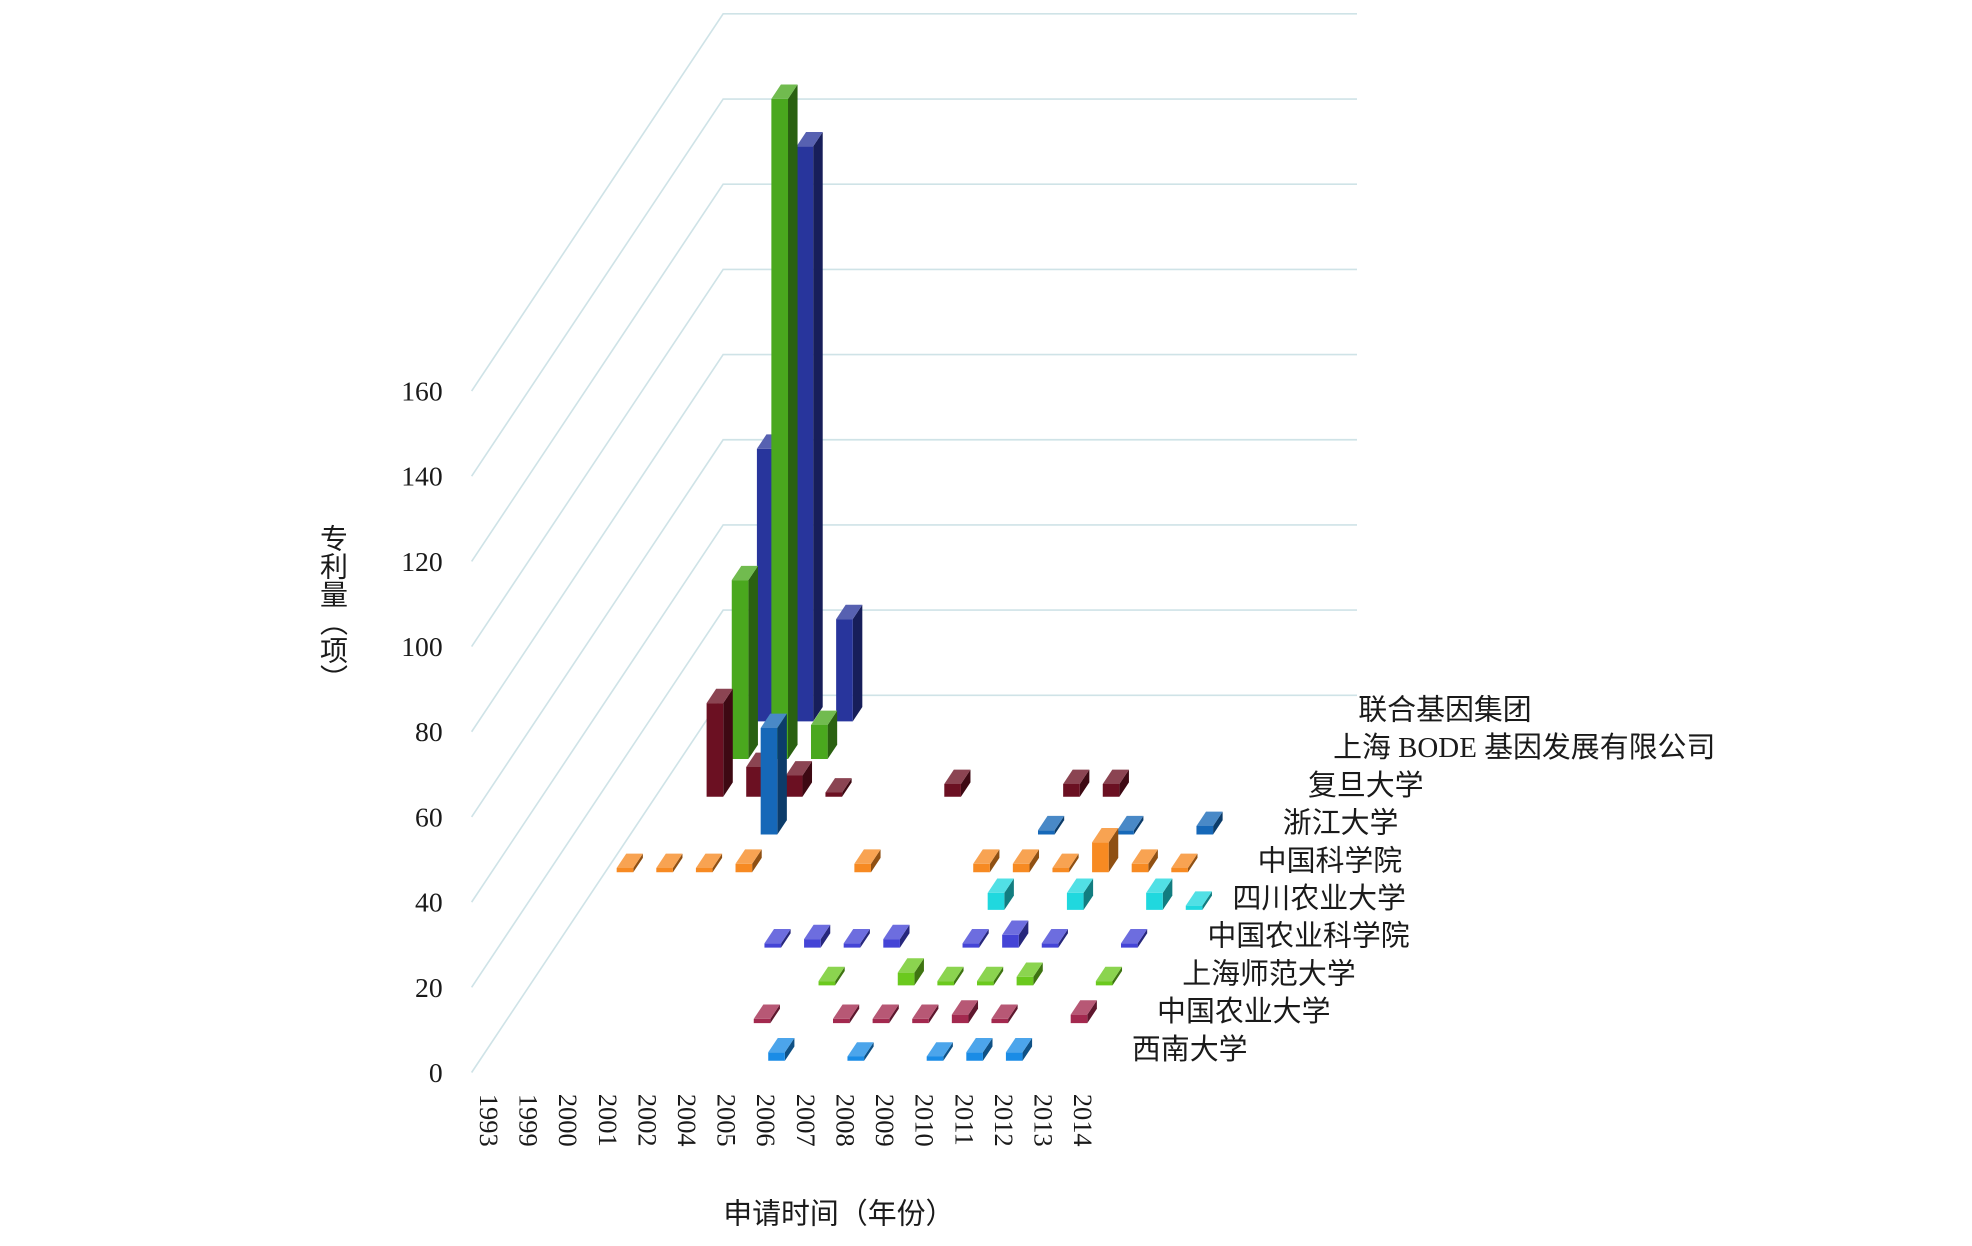 Image resolution: width=1972 pixels, height=1246 pixels. Describe the element at coordinates (1044, 1120) in the screenshot. I see `x-tick-label: 2013` at that location.